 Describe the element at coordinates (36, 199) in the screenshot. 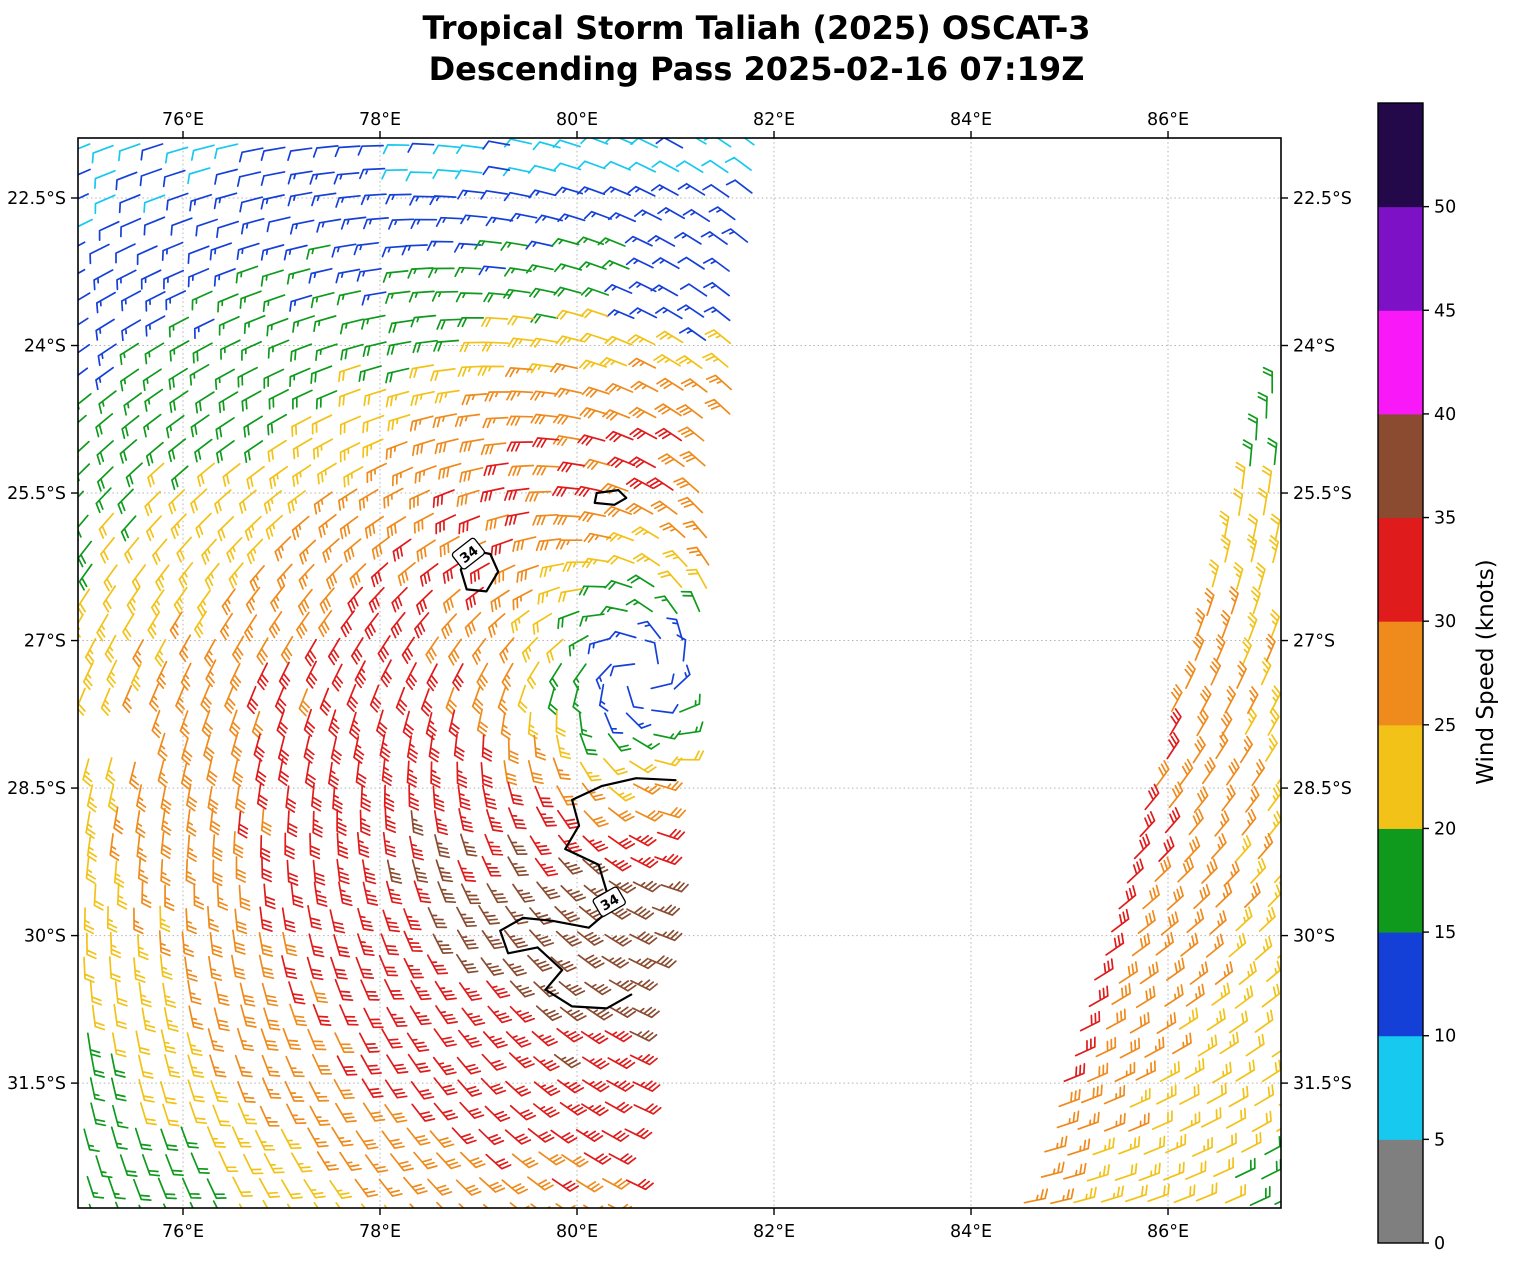

I see `lat-tick-label-left: 22.5°S` at that location.